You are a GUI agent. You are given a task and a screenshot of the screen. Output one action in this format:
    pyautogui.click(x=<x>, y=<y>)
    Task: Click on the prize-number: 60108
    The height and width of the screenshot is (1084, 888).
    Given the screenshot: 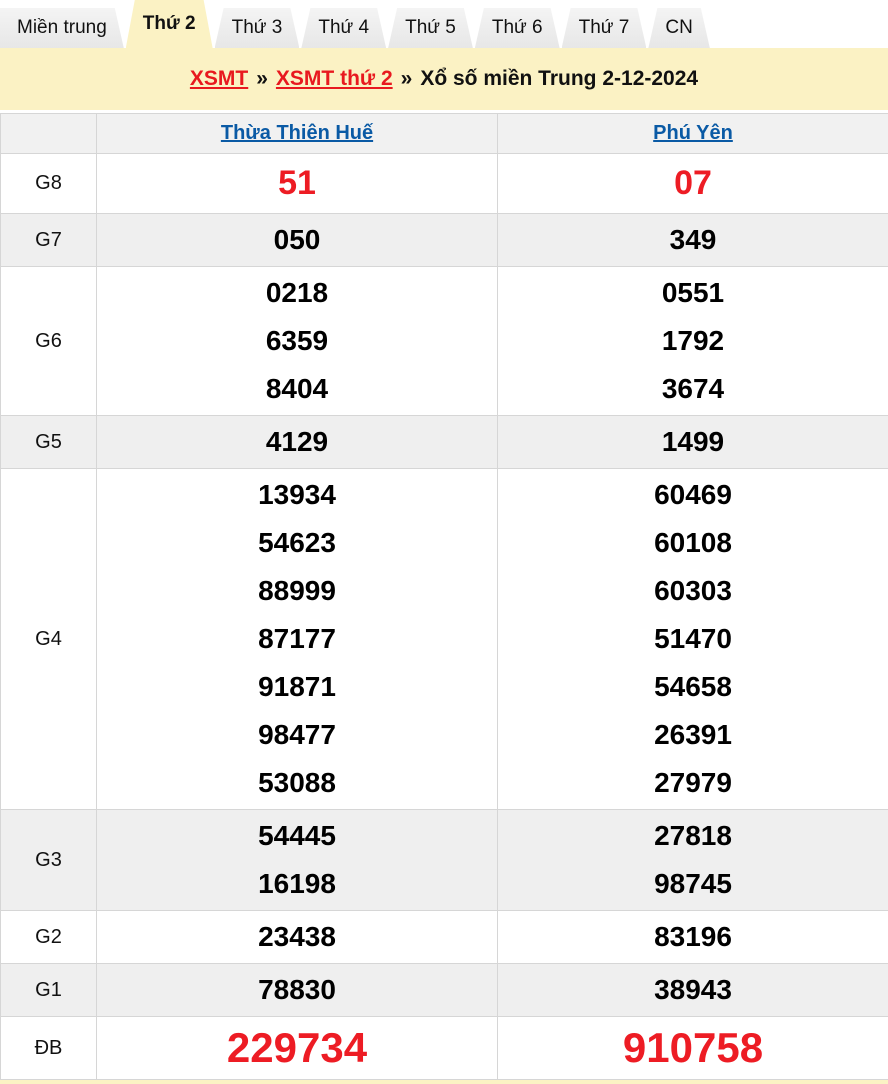 What is the action you would take?
    pyautogui.click(x=693, y=543)
    